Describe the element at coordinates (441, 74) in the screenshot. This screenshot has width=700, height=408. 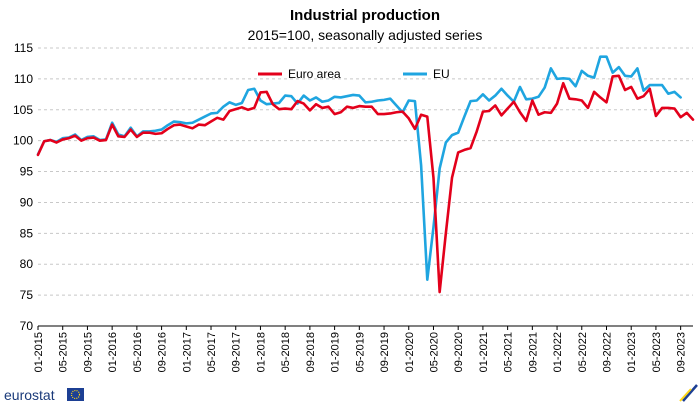
I see `legend-label-eu: EU` at that location.